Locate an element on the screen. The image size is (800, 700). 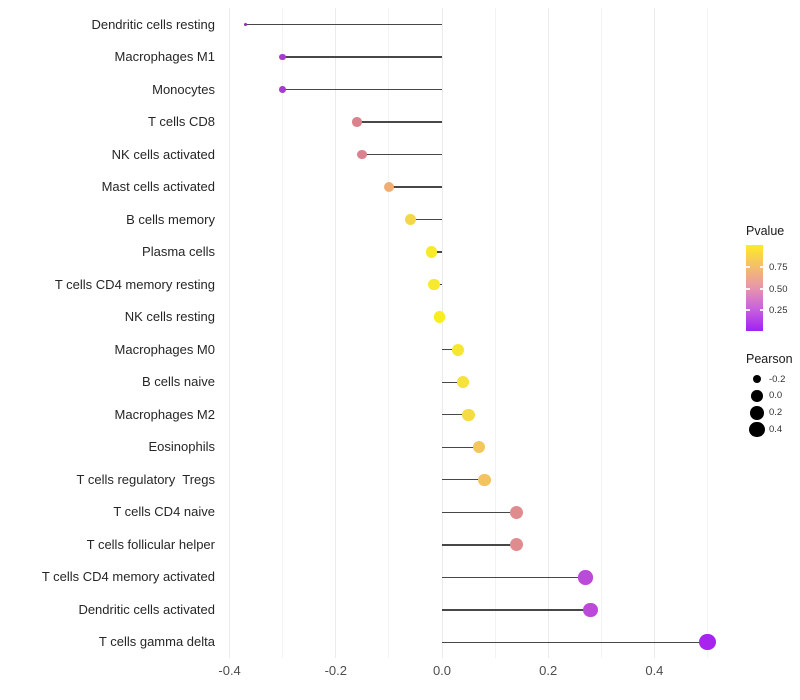
y-axis-label: Macrophages M1 is located at coordinates (164, 57).